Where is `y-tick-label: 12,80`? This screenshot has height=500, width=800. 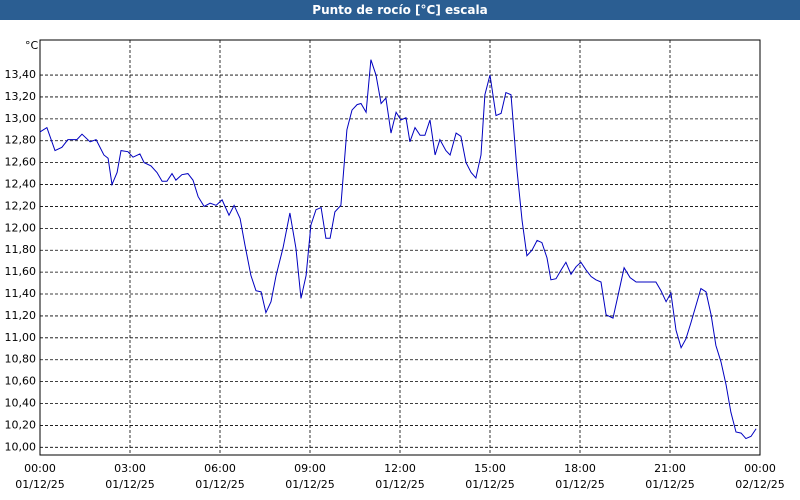
y-tick-label: 12,80 is located at coordinates (21, 140).